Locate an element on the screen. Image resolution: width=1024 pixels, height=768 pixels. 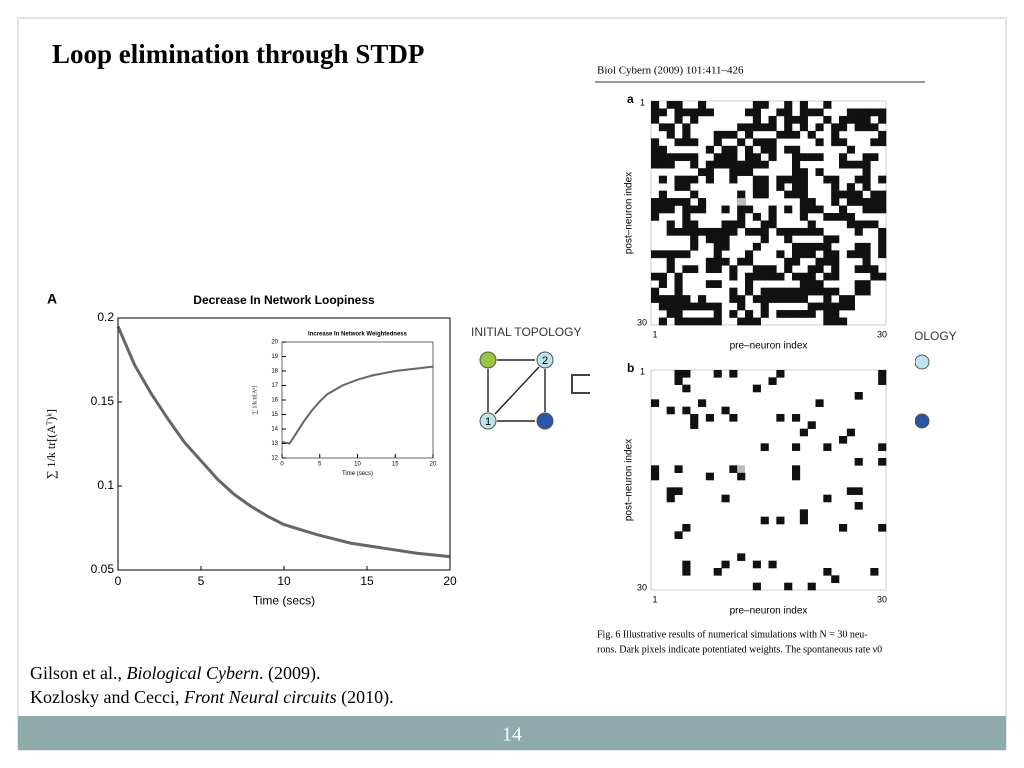
y-tick-label: 0.1 is located at coordinates (105, 485).